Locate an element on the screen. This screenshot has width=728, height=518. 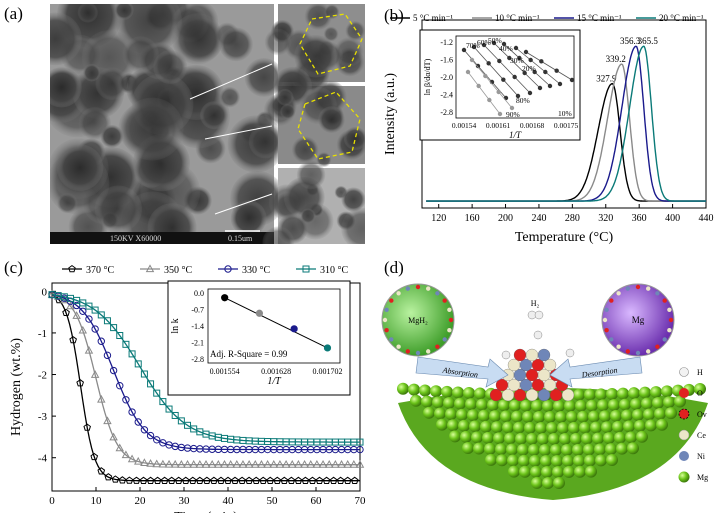
inset-fit-line is located at coordinates (276, 323).